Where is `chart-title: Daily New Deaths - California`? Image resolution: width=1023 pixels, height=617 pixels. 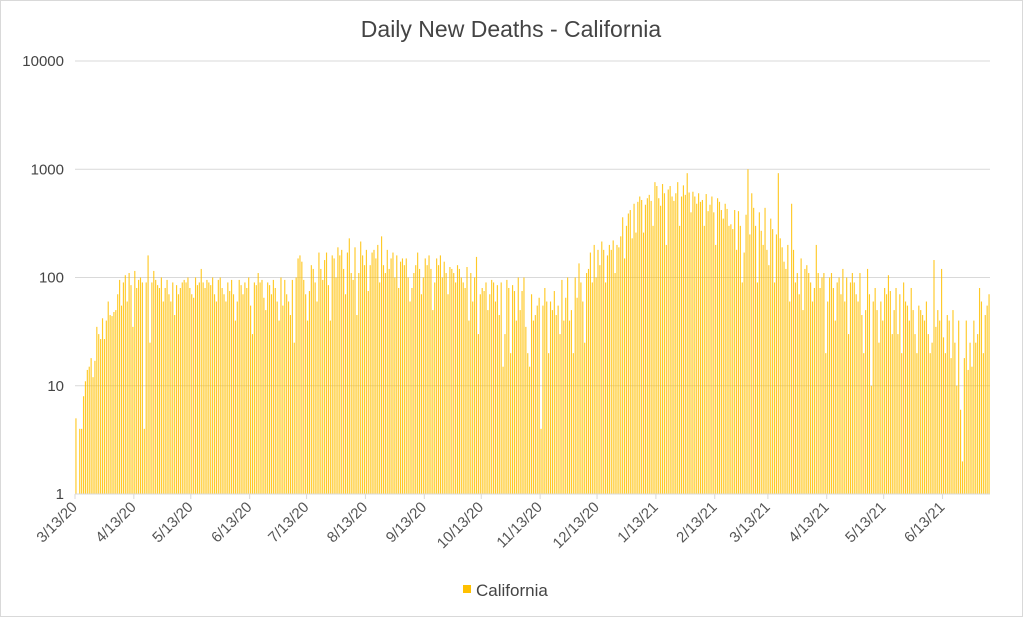 chart-title: Daily New Deaths - California is located at coordinates (511, 29).